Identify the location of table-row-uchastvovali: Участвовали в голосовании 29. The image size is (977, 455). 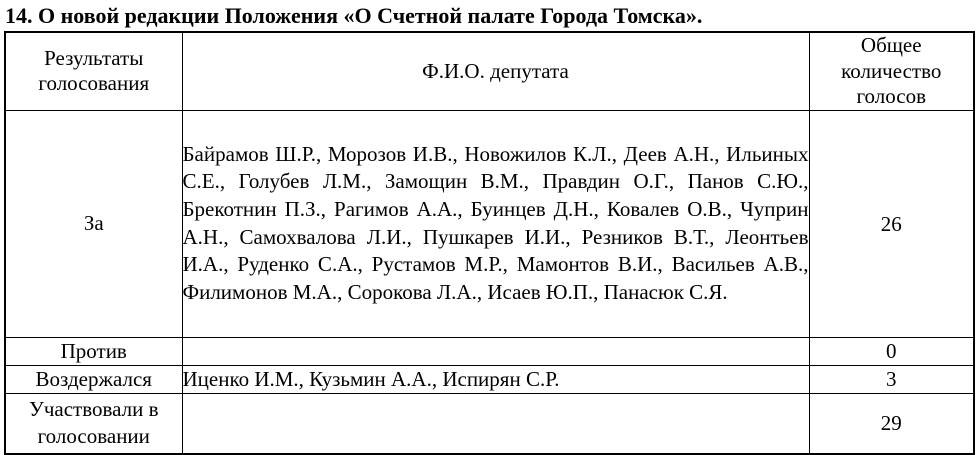
(489, 424).